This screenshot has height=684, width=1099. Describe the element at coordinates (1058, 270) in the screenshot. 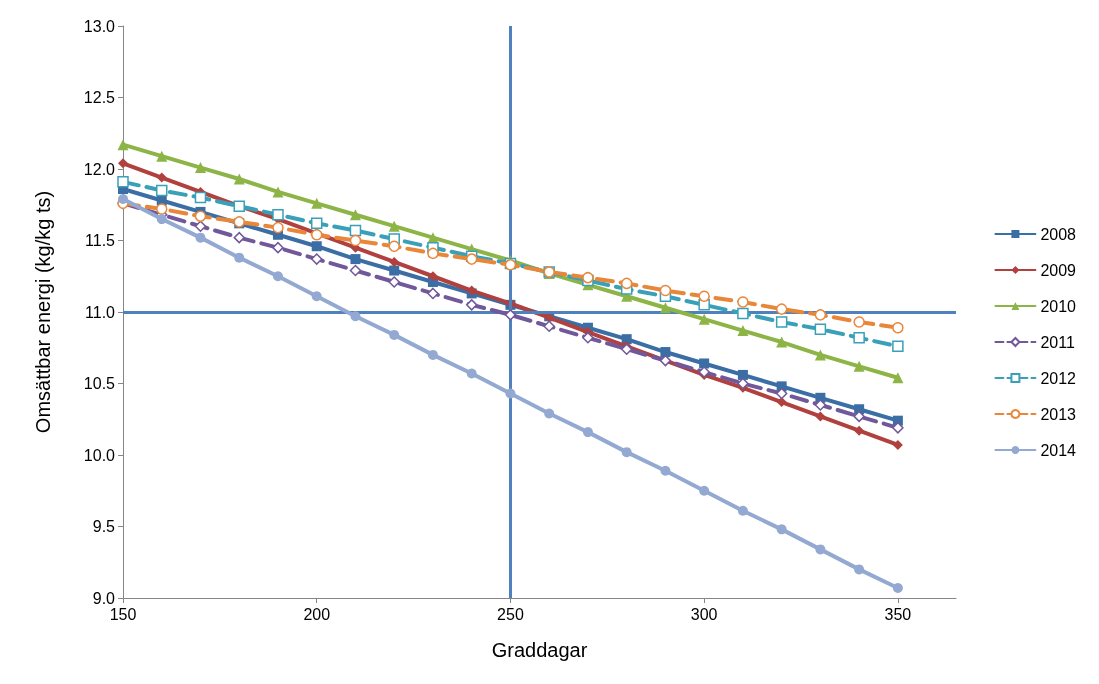

I see `legend-label: 2009` at that location.